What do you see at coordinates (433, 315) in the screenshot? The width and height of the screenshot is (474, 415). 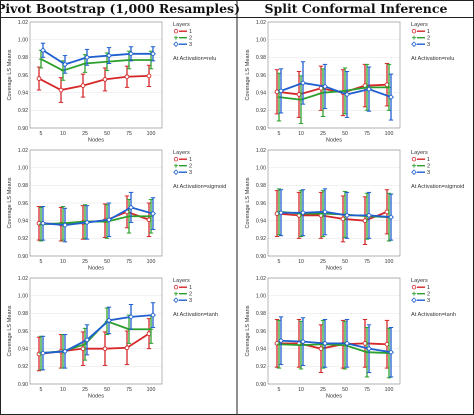 I see `activation-annotation: At Activation=tanh` at bounding box center [433, 315].